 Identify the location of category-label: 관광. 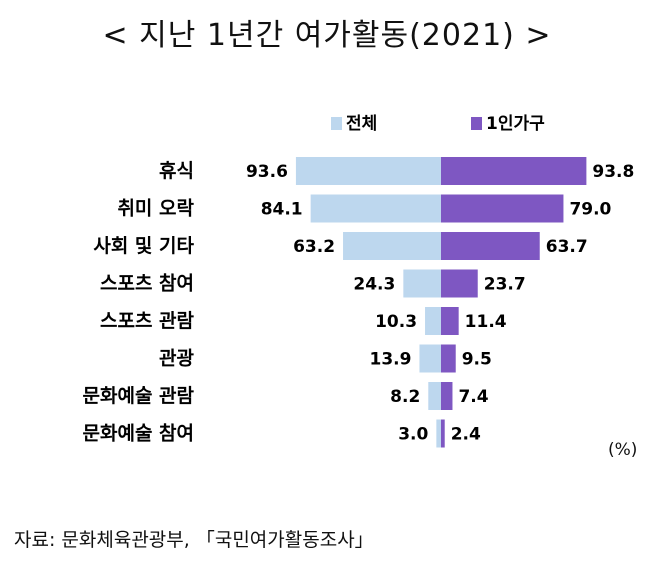
(176, 359).